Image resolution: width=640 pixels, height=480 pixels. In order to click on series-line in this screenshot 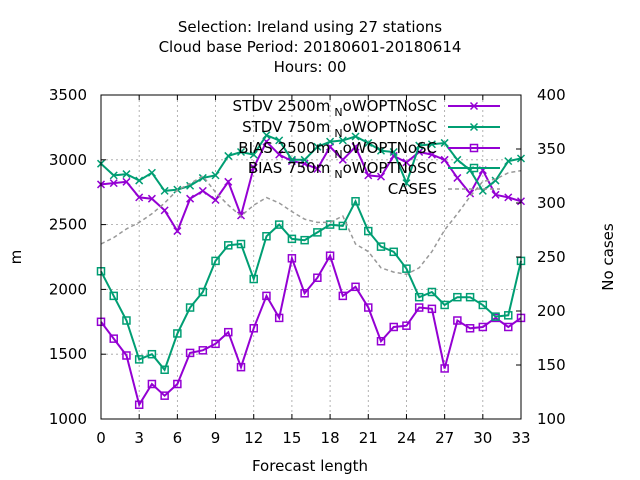, I will do `click(311, 163)`.